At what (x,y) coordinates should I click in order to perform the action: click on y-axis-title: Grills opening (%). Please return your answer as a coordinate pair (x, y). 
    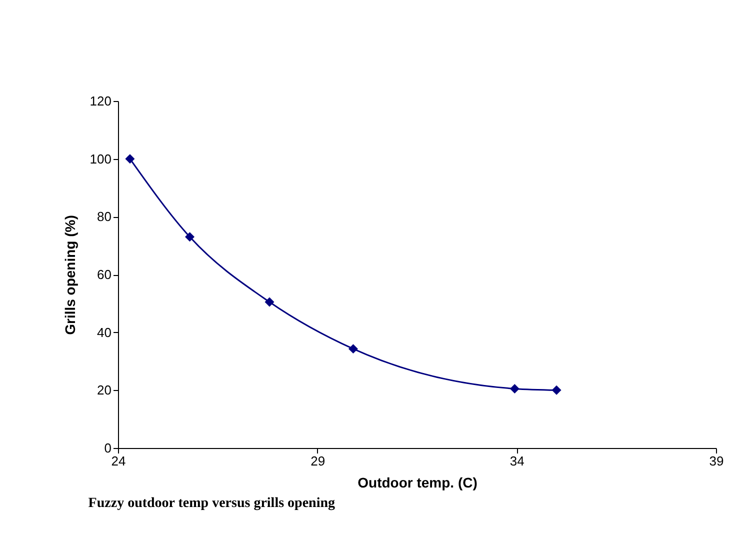
    Looking at the image, I should click on (70, 275).